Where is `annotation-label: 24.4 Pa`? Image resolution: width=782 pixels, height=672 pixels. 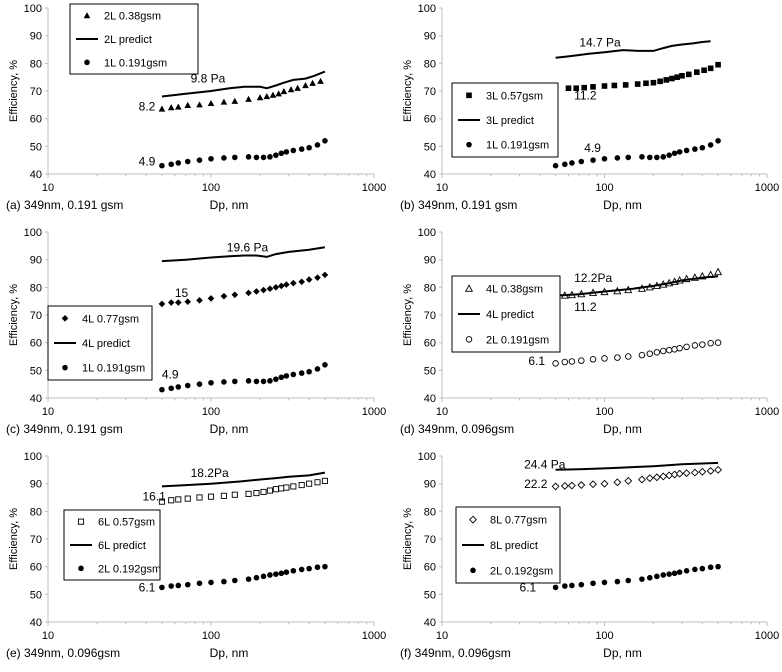
annotation-label: 24.4 Pa is located at coordinates (545, 464).